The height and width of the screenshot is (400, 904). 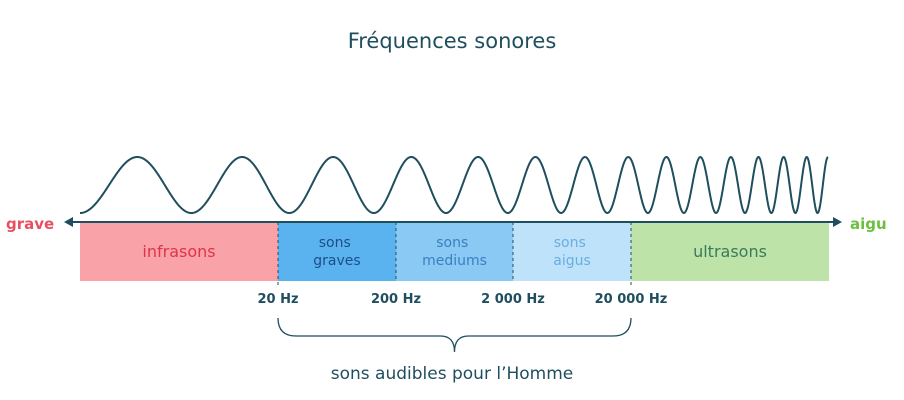 I want to click on band-label-infrasons: infrasons, so click(x=178, y=251).